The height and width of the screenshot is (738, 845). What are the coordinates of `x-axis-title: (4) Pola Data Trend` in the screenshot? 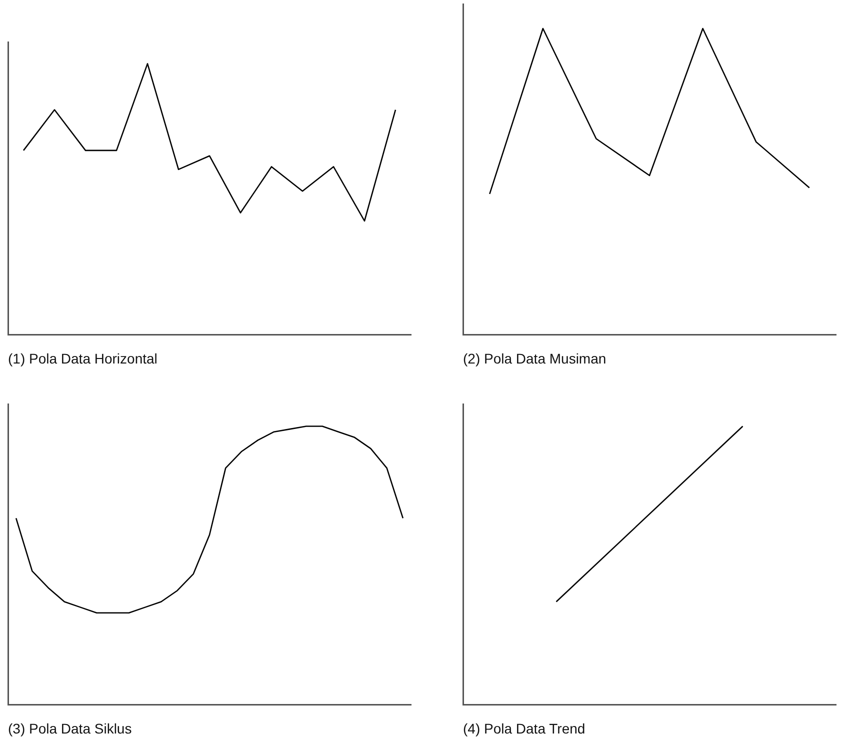 It's located at (524, 728).